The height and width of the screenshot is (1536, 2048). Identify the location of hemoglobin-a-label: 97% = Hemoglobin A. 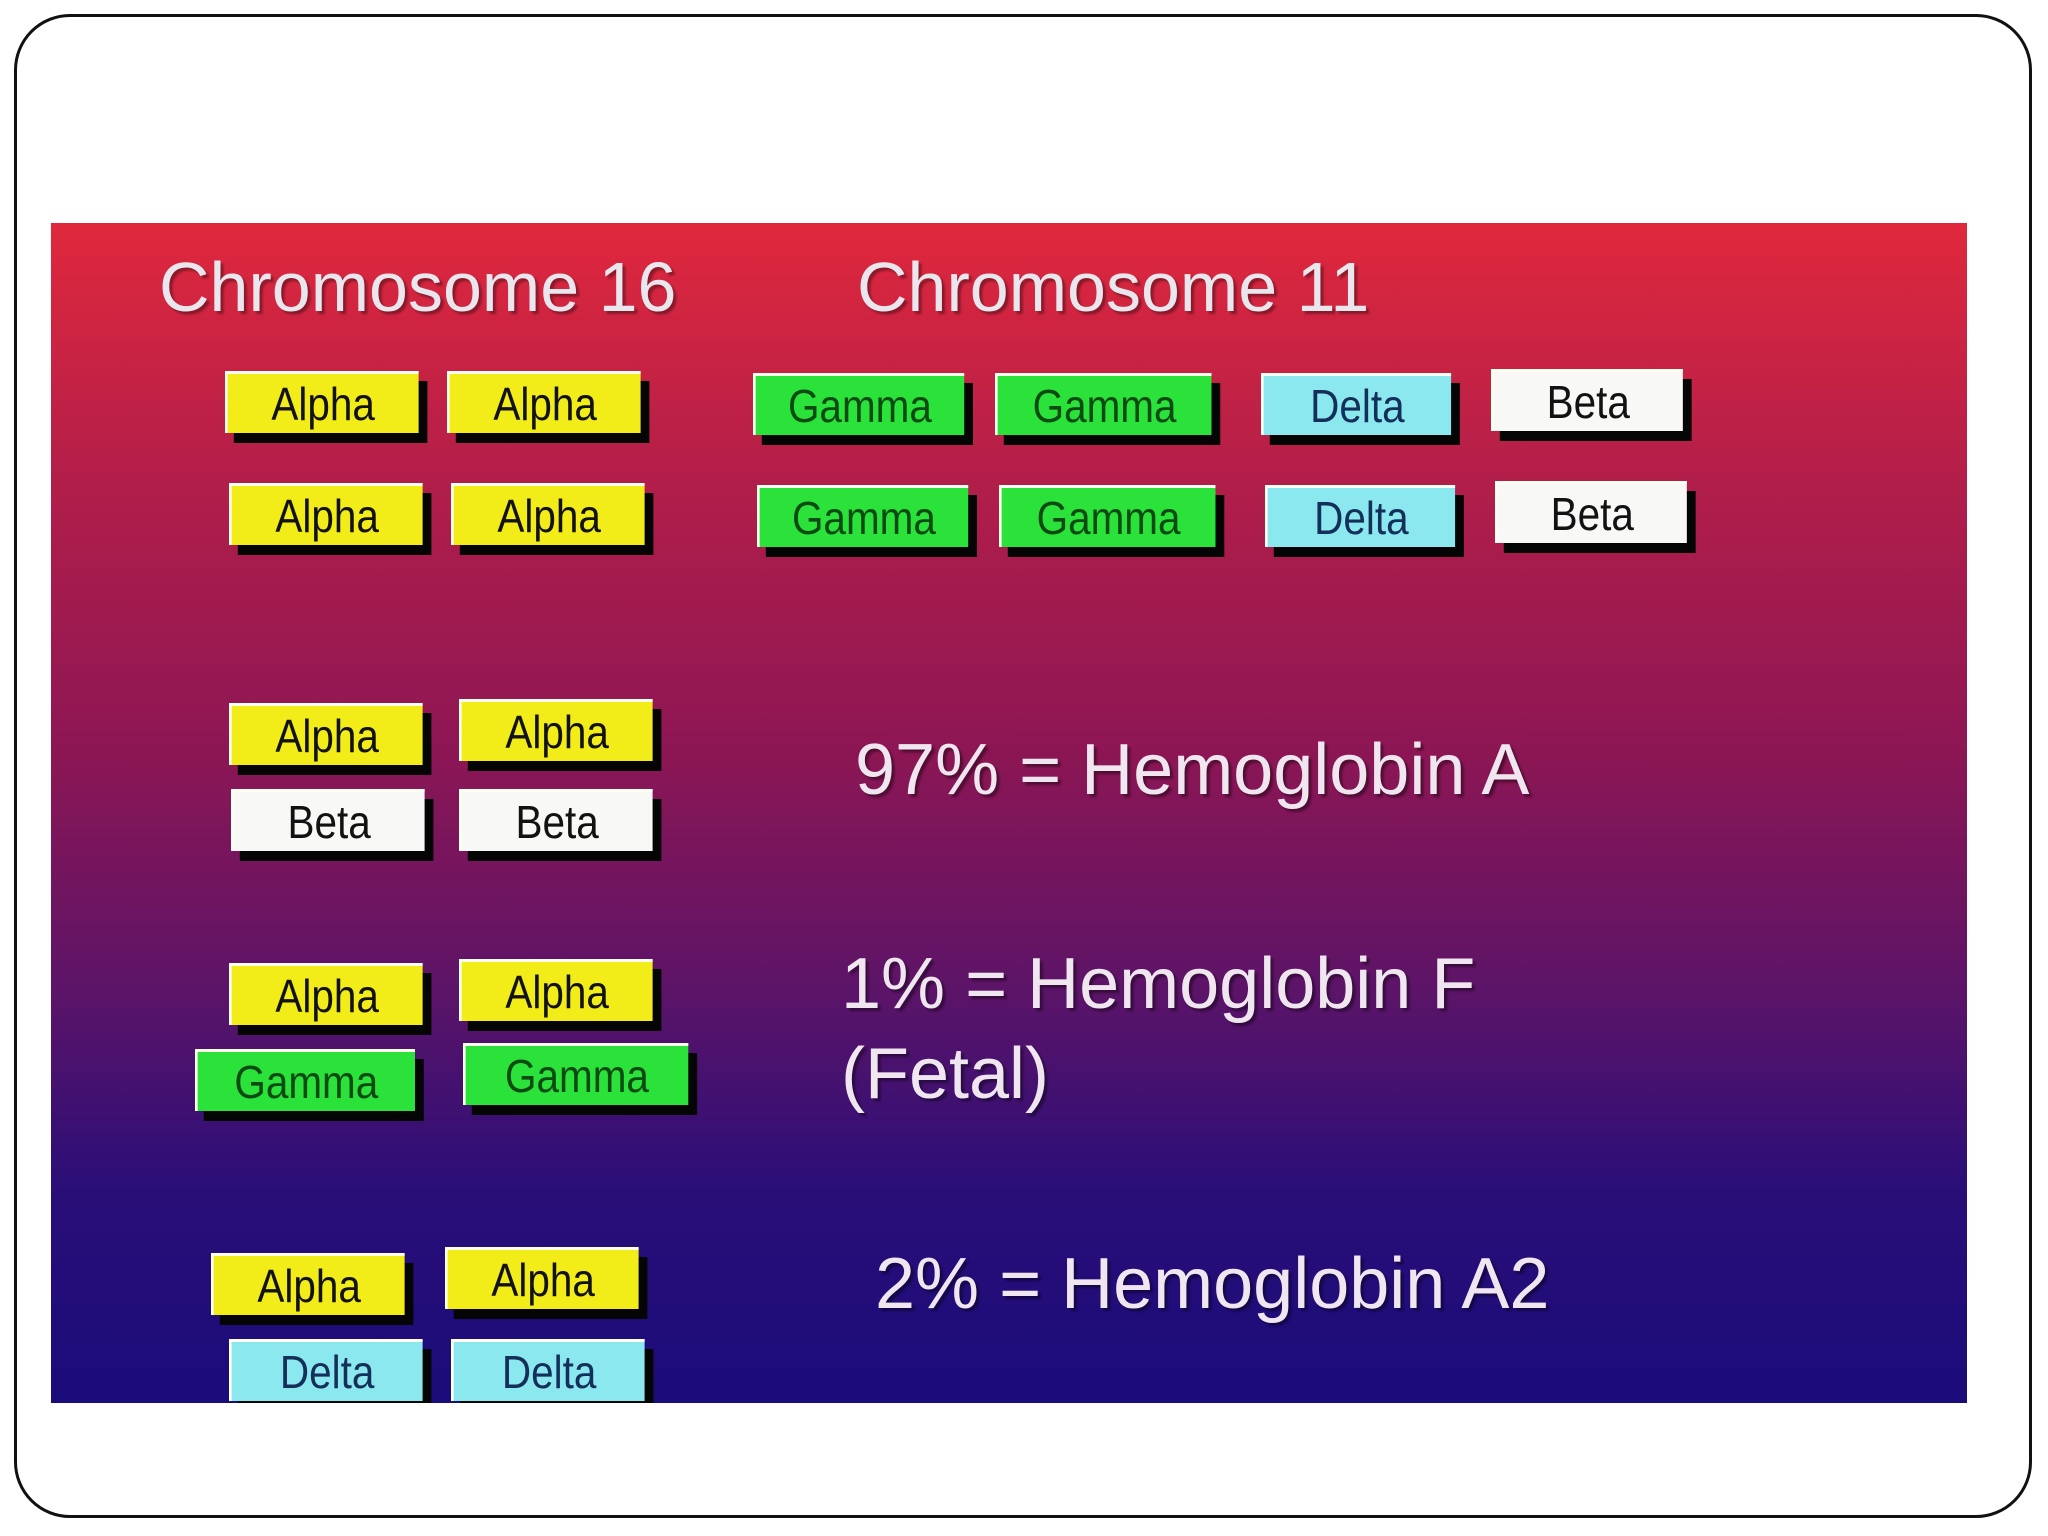
(1192, 770).